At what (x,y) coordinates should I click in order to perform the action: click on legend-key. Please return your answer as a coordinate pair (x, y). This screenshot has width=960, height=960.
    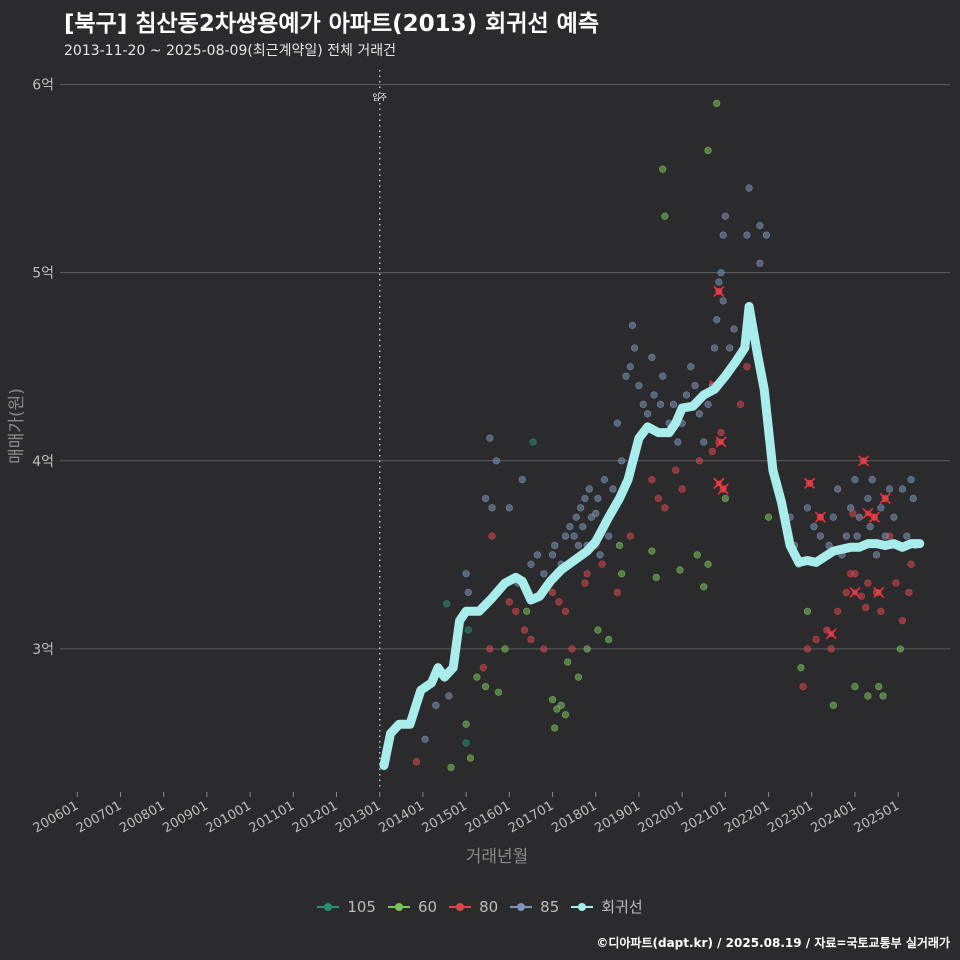
    Looking at the image, I should click on (521, 907).